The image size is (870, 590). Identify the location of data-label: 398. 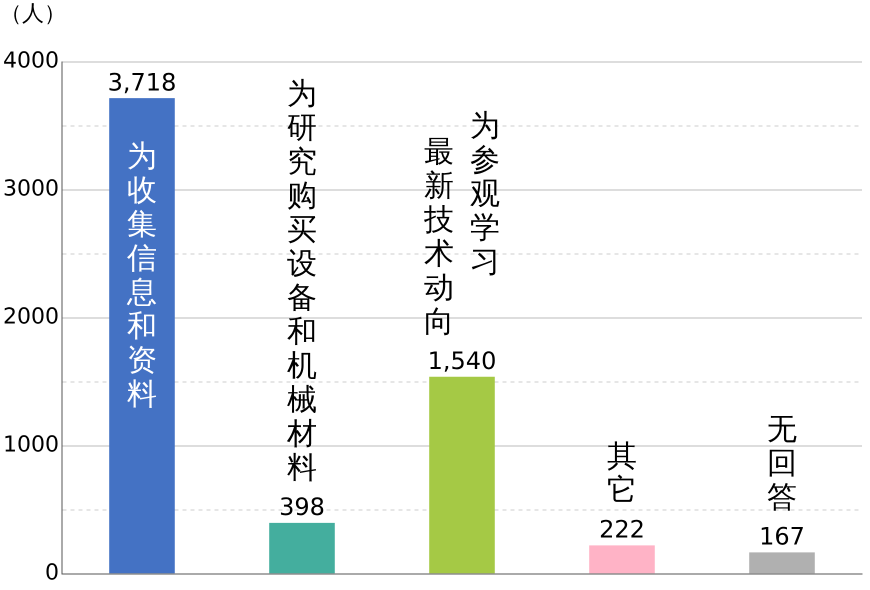
(302, 507).